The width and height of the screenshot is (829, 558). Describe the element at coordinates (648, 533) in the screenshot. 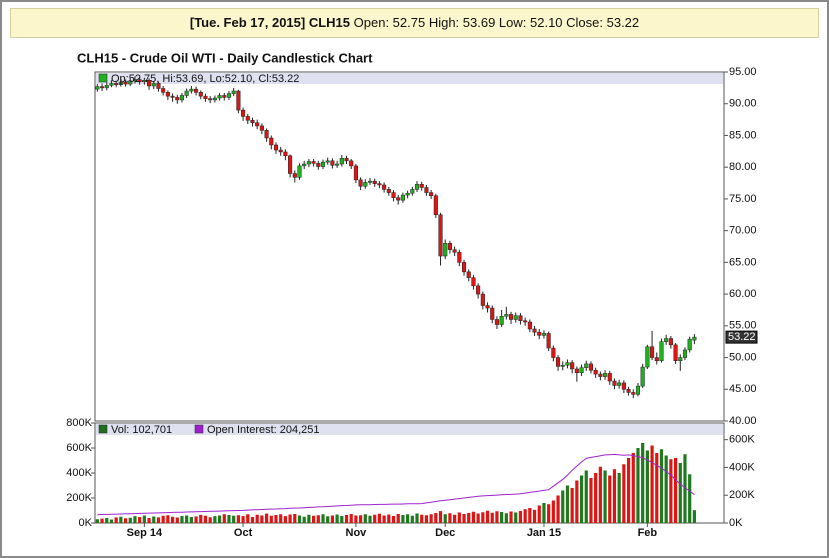

I see `x-tick-label: Feb` at that location.